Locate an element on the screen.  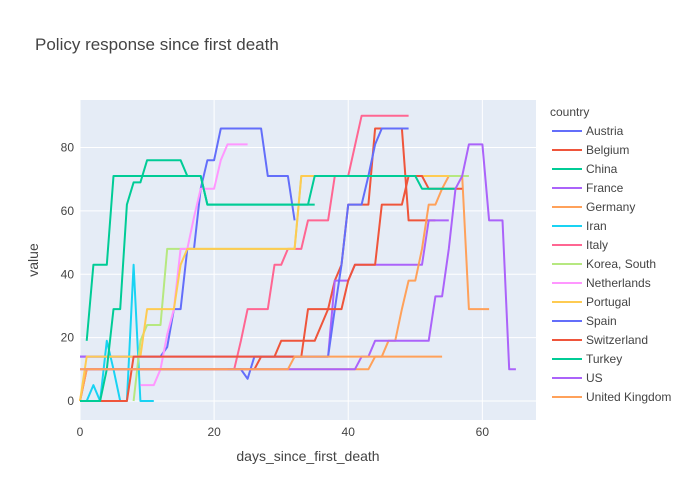
y-axis-title: value is located at coordinates (33, 260).